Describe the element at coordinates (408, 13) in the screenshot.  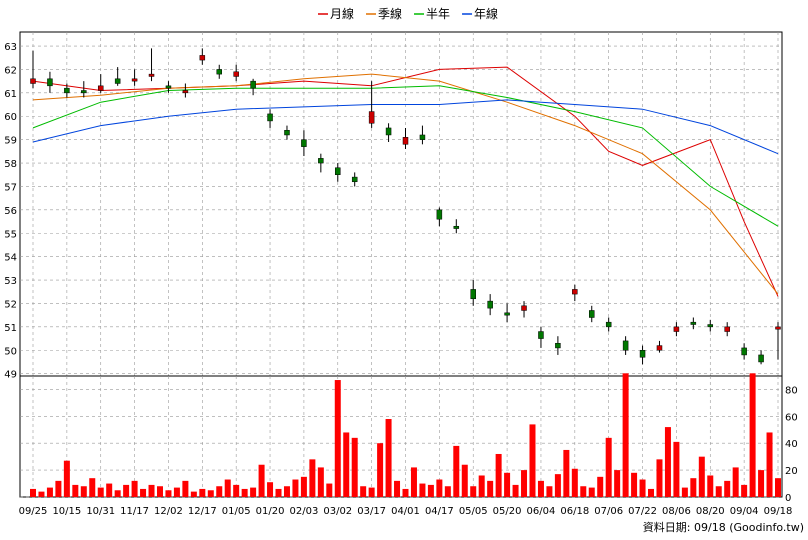
I see `legend: 月線 季線 半年 年線` at that location.